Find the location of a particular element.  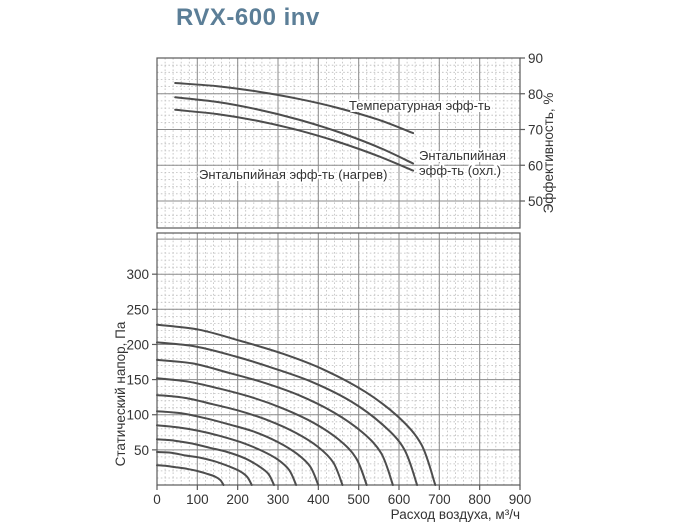

x-axis-tick-label: 300 is located at coordinates (278, 499).